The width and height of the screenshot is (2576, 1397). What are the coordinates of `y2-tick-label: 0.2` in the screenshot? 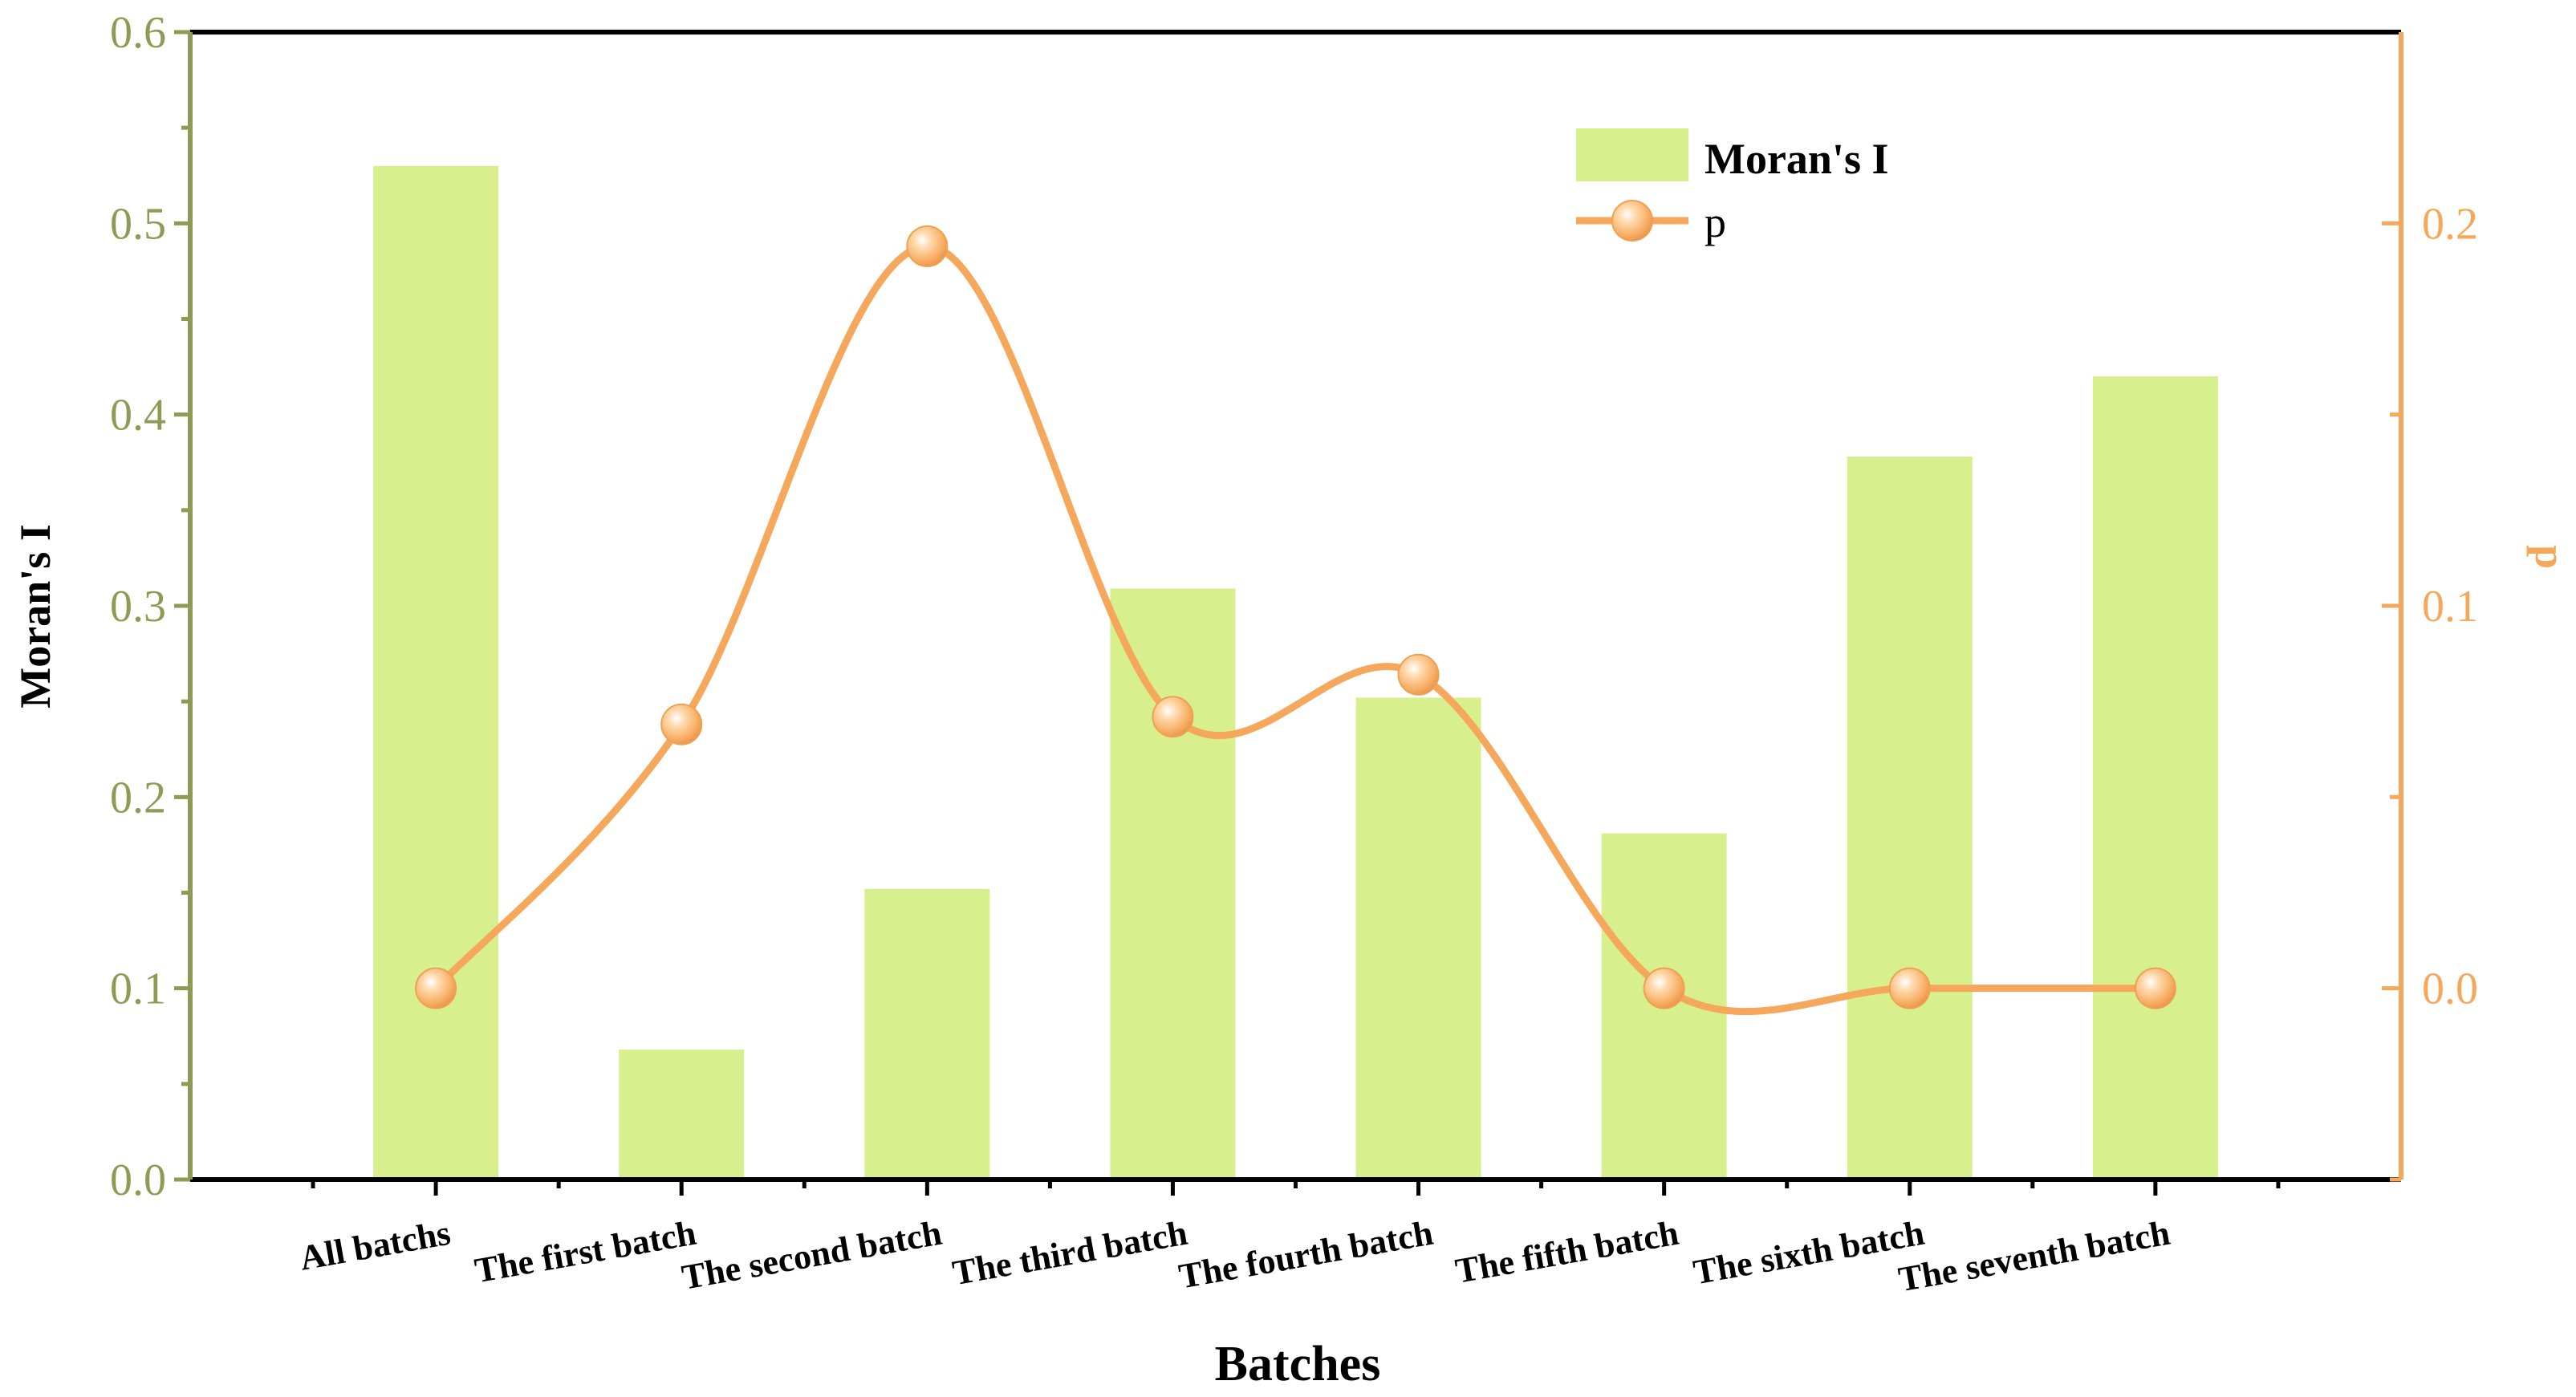 It's located at (2450, 224).